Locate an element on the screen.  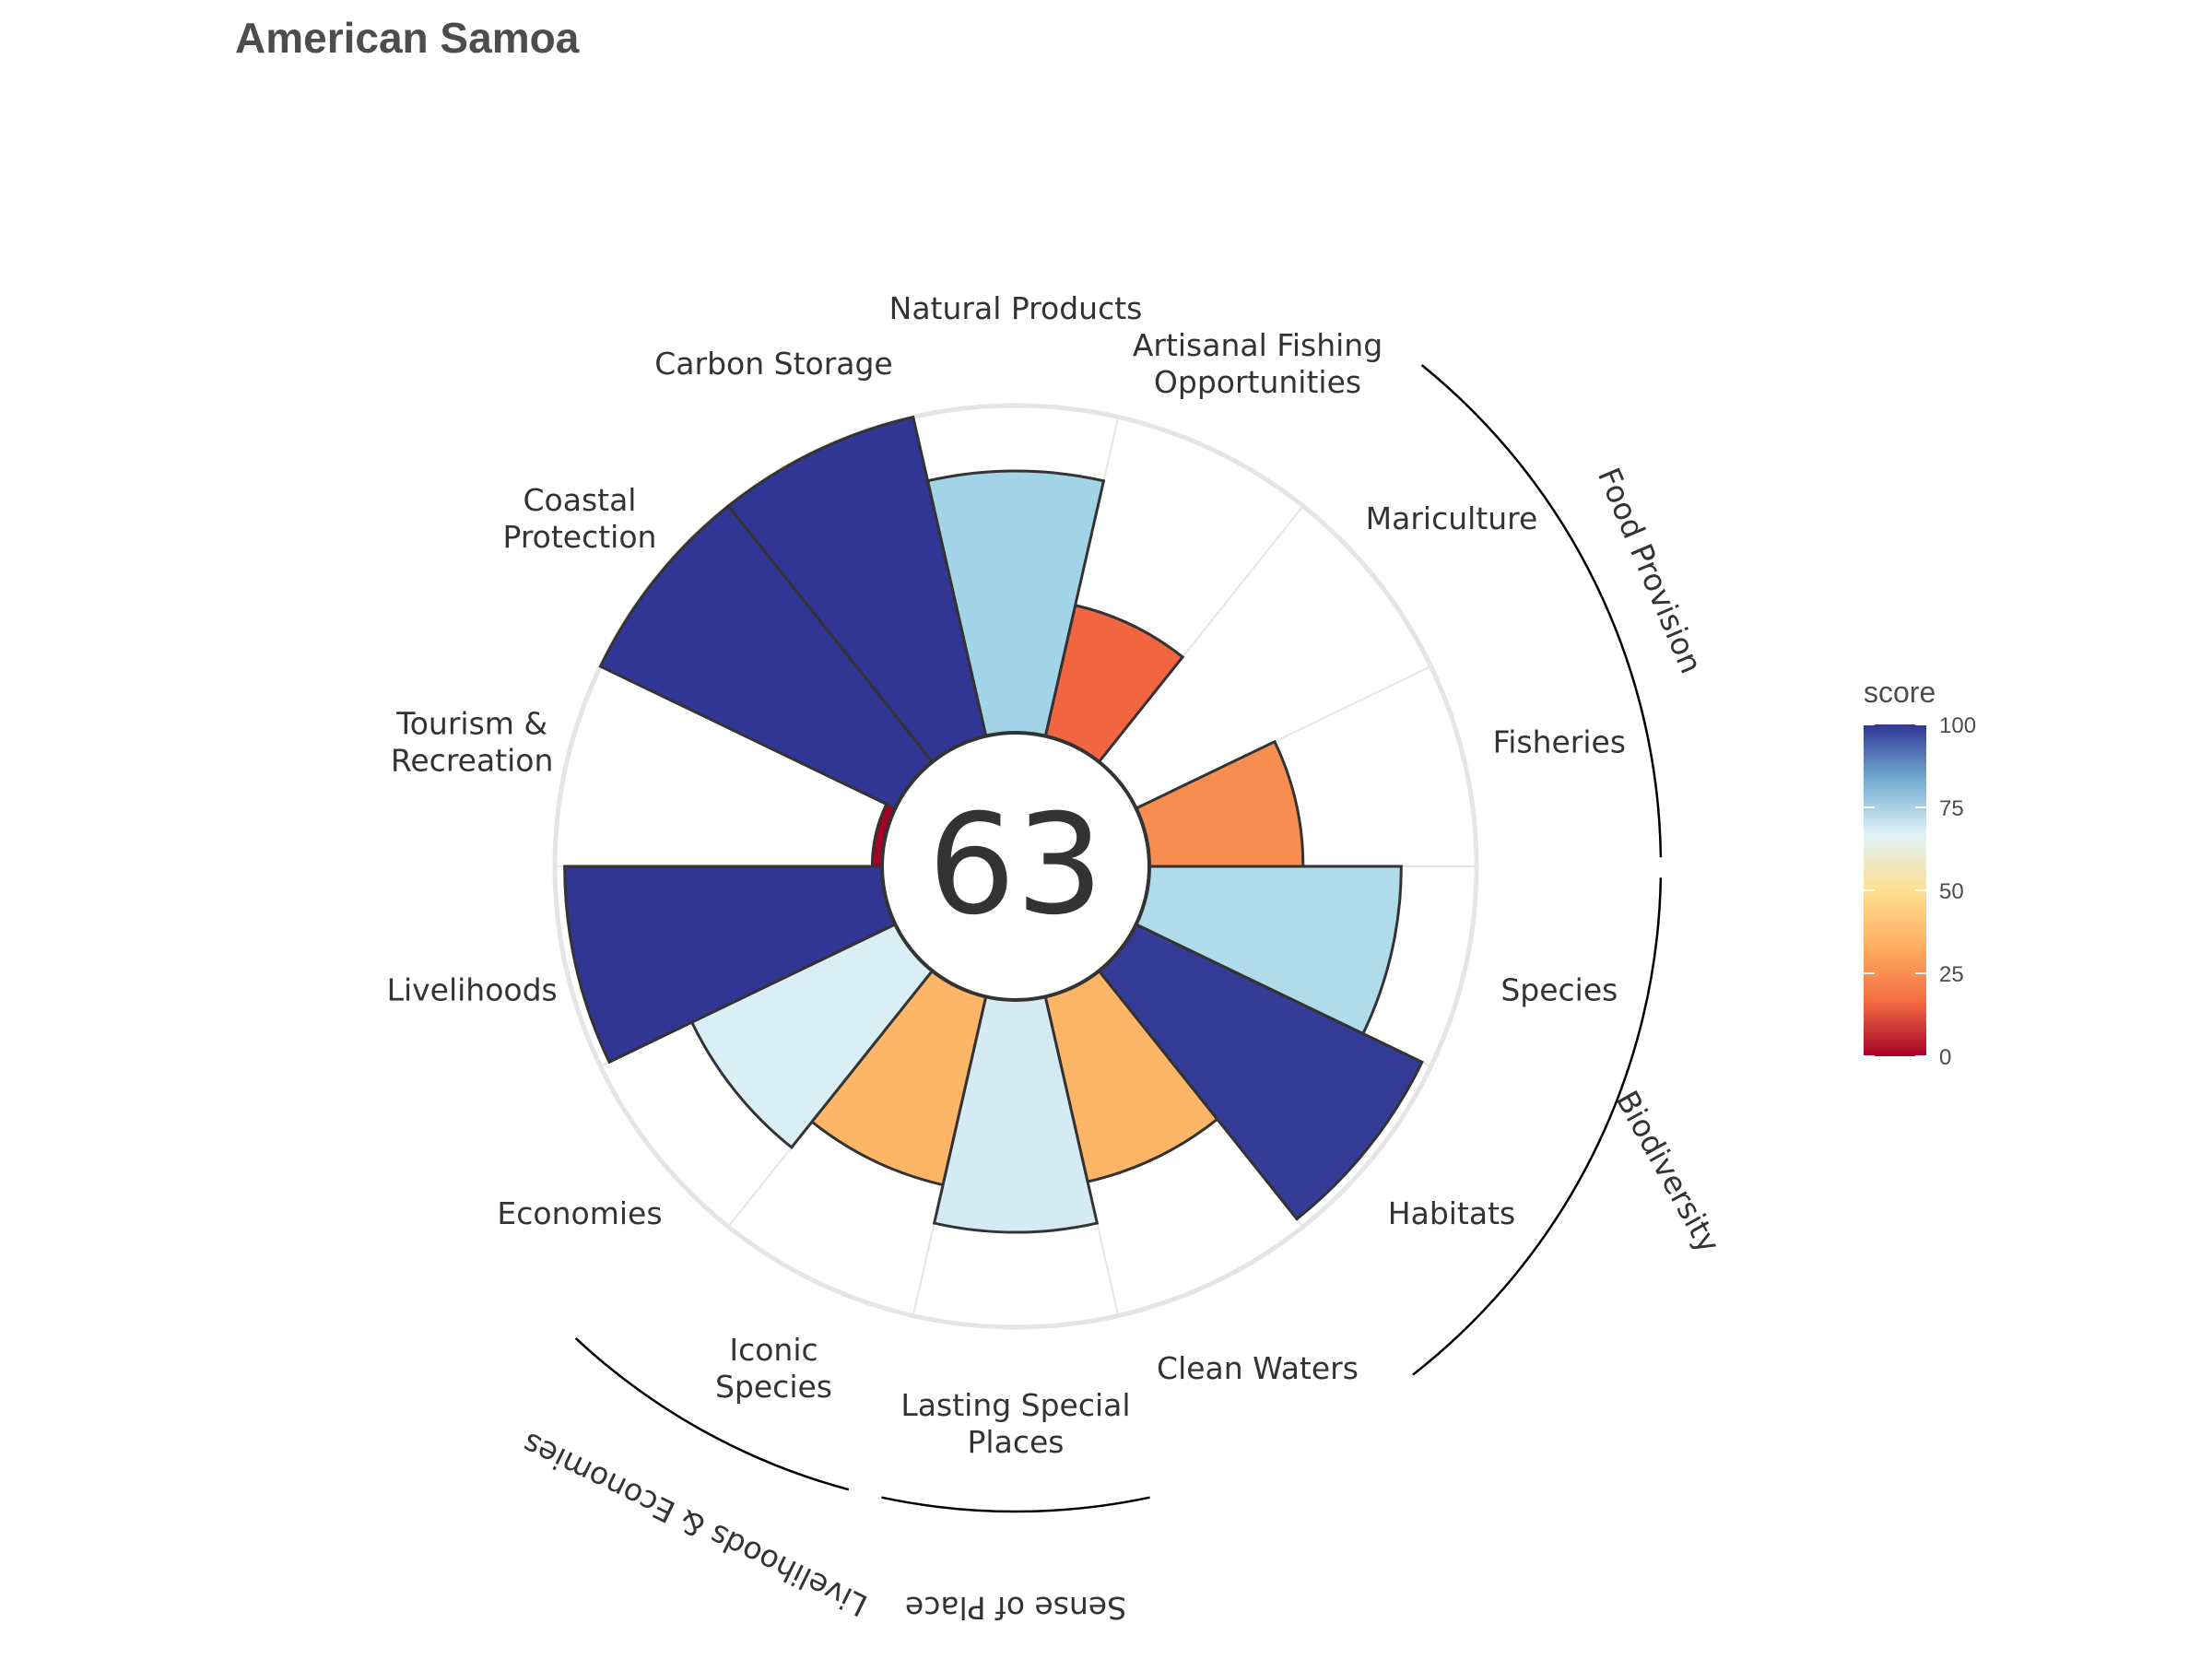
goal-label-tourism: Tourism & Recreation is located at coordinates (472, 741).